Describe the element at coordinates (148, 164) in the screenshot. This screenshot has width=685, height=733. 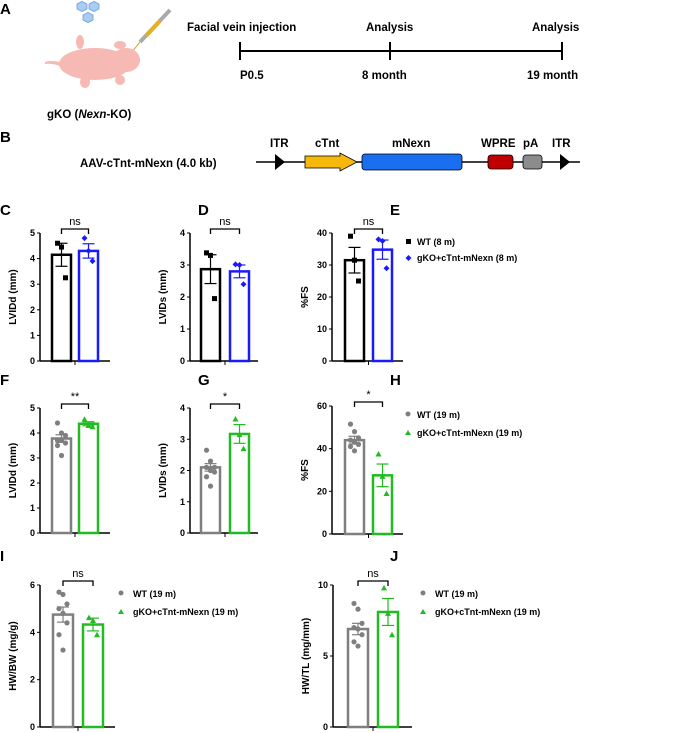
I see `construct-name: AAV-cTnt-mNexn (4.0 kb)` at that location.